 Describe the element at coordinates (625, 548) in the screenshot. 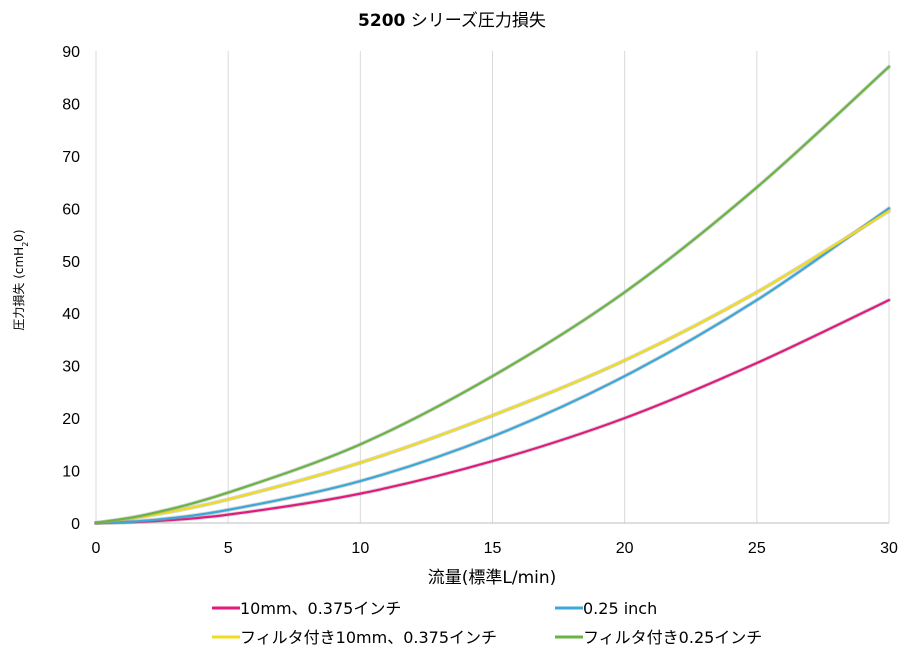

I see `x-tick-label: 20` at that location.